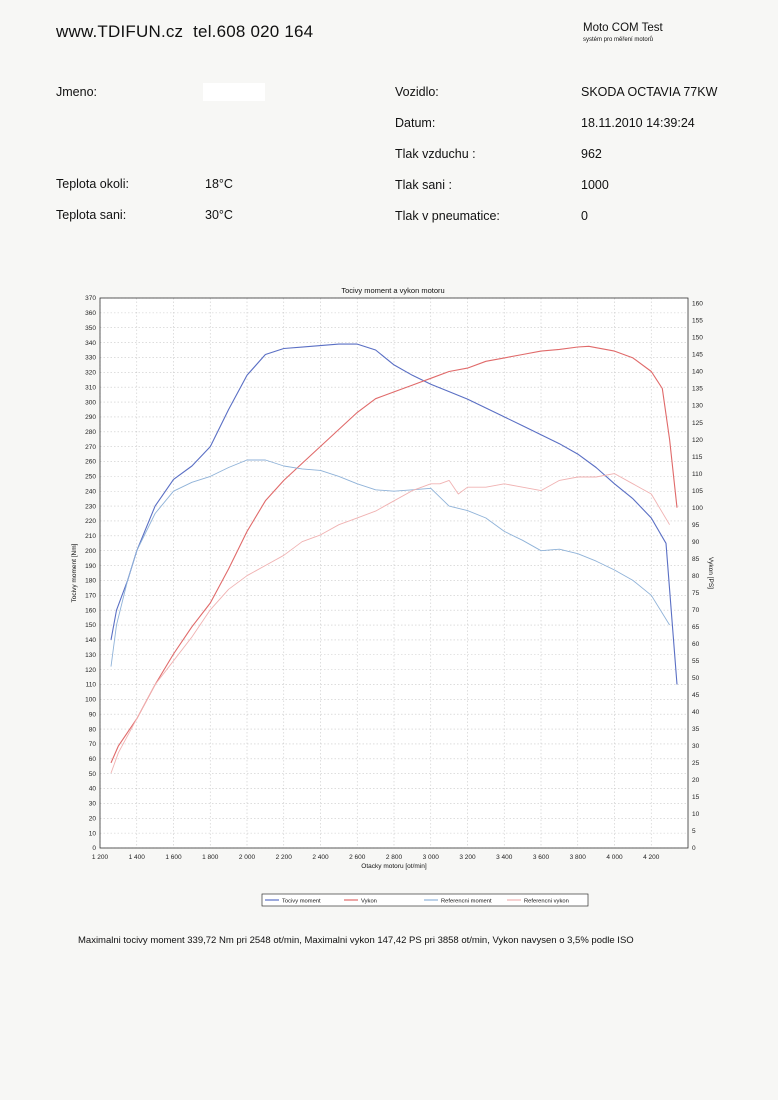 Image resolution: width=778 pixels, height=1100 pixels. Describe the element at coordinates (76, 92) in the screenshot. I see `name-label: Jmeno:` at that location.